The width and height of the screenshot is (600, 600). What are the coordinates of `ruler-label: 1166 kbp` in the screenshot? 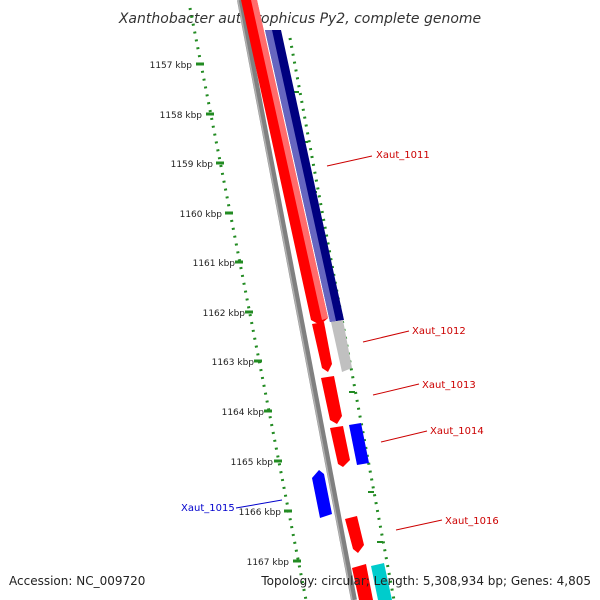 It's located at (260, 513).